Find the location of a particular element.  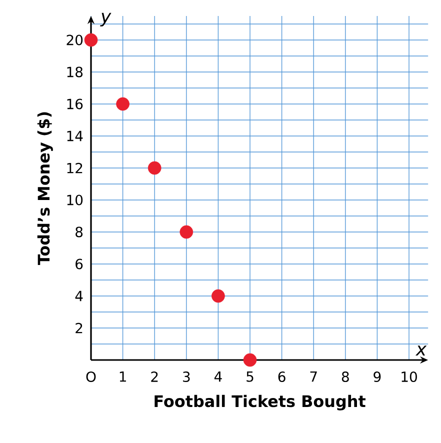

y-axis-title: Todd’s Money ($) is located at coordinates (45, 189).